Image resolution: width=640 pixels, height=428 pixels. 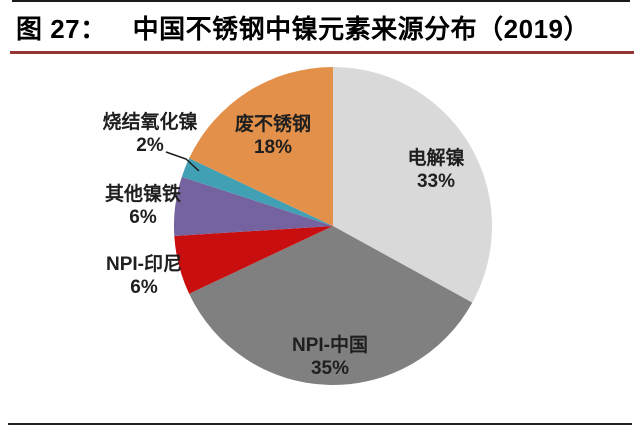 I want to click on pie-slice-electrolytic-nickel, so click(x=412, y=185).